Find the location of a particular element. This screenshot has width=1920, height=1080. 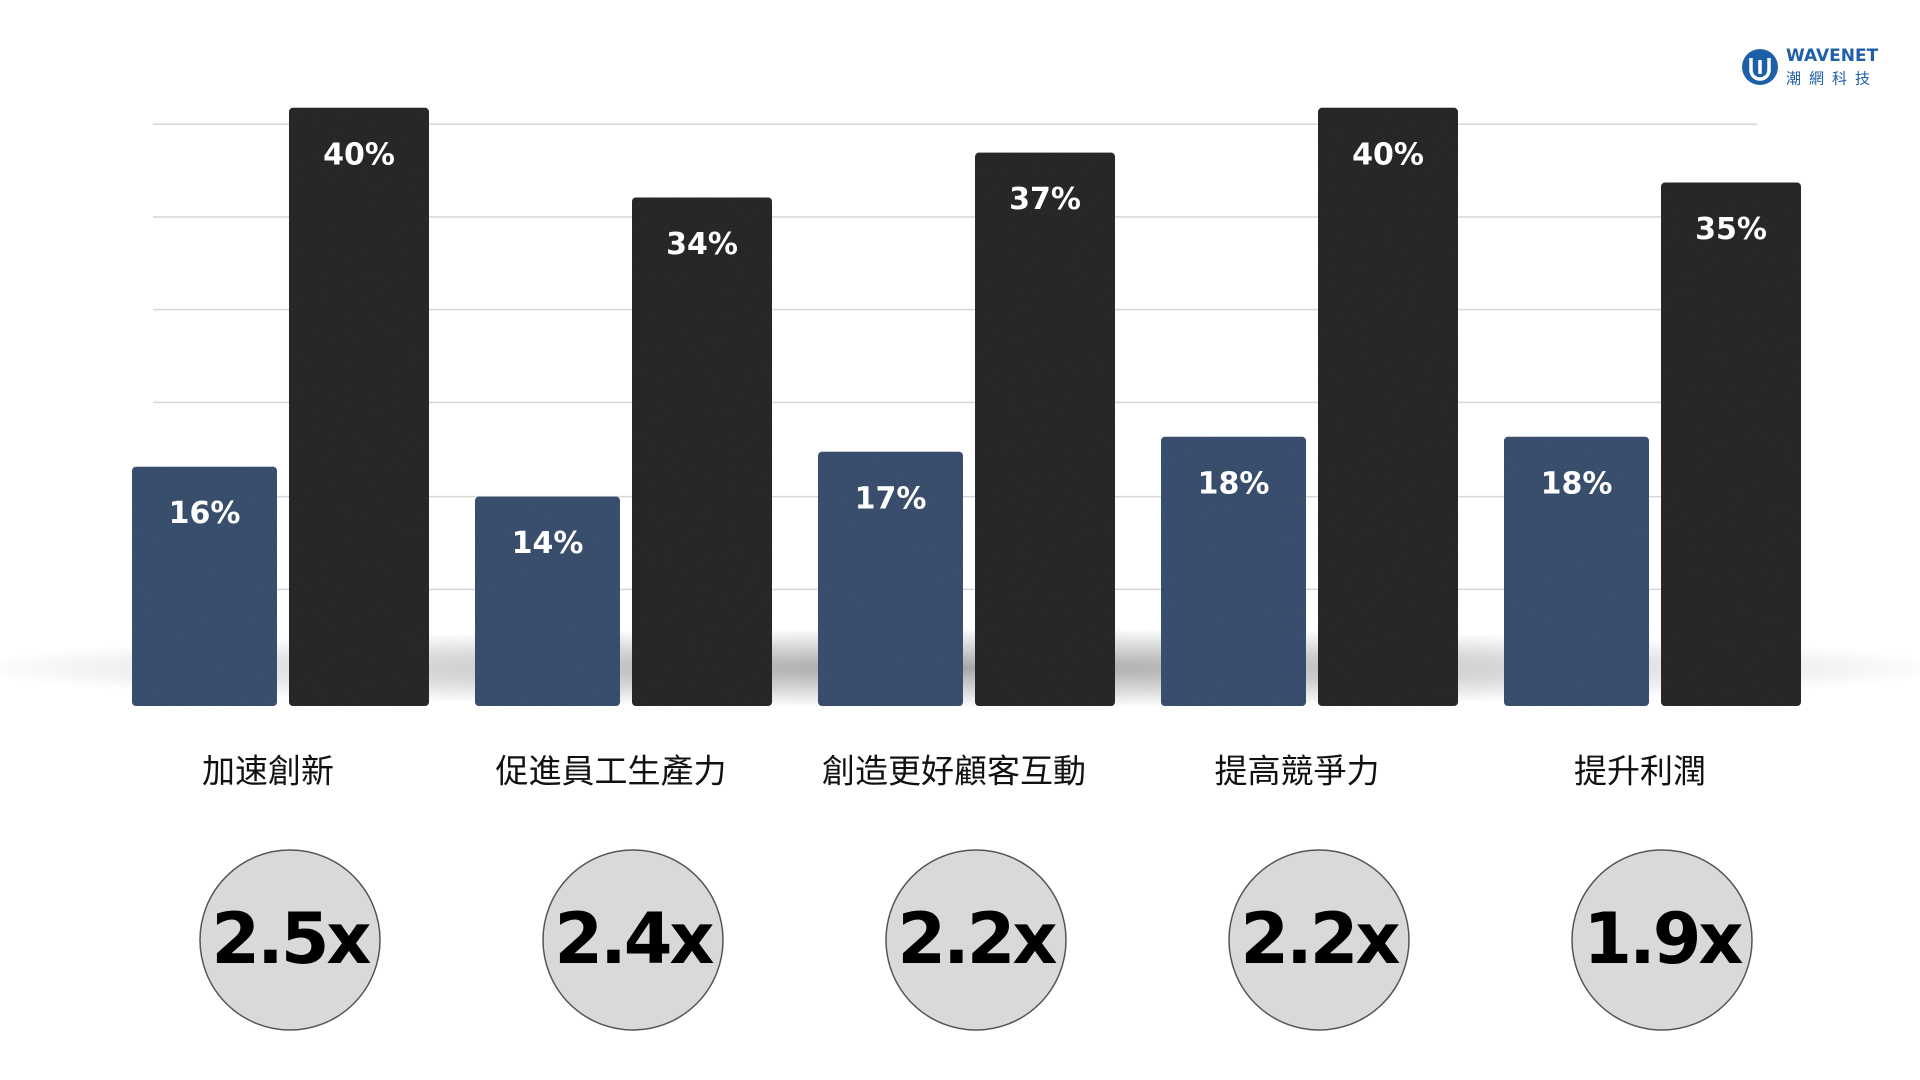

logo: WAVENET 潮網科技 is located at coordinates (1810, 67).